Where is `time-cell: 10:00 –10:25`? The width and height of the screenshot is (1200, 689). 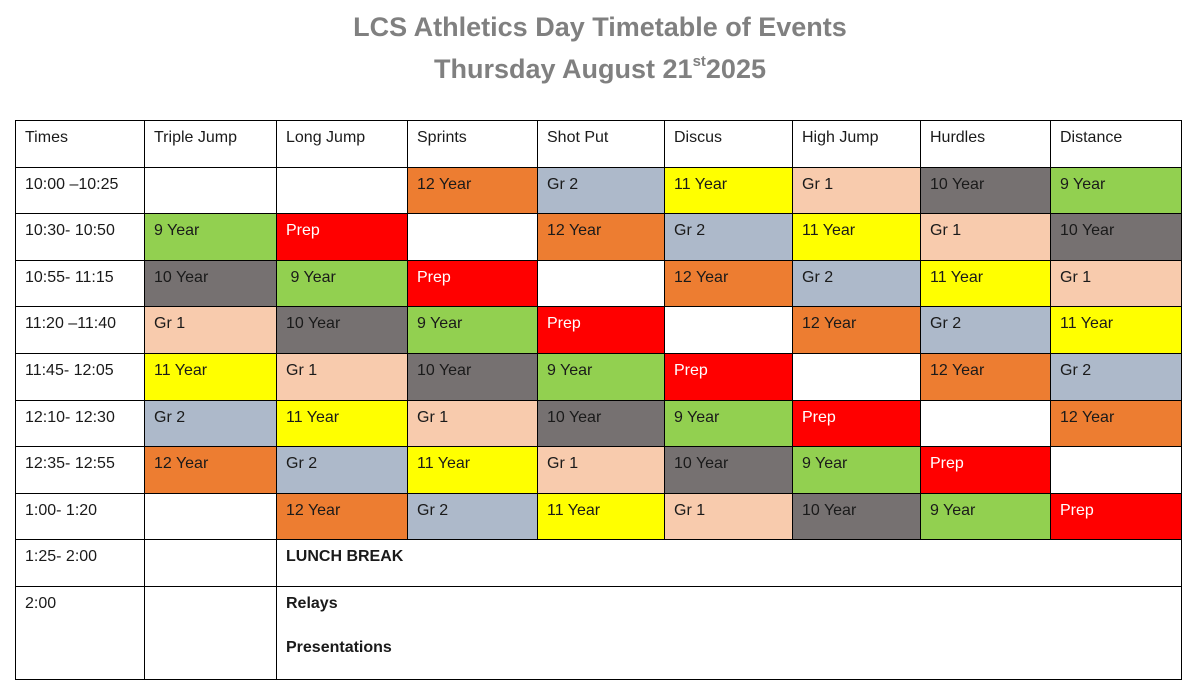 time-cell: 10:00 –10:25 is located at coordinates (80, 190).